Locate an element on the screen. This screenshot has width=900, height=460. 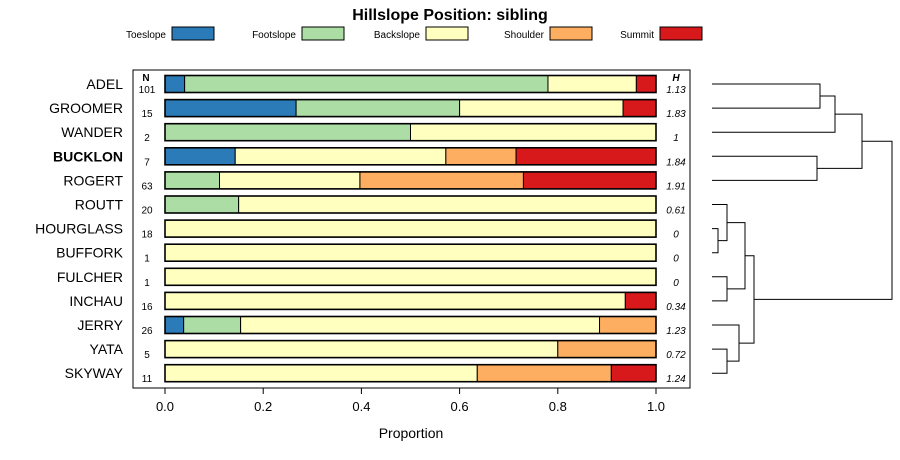
row-h-value: 1.84 is located at coordinates (676, 162).